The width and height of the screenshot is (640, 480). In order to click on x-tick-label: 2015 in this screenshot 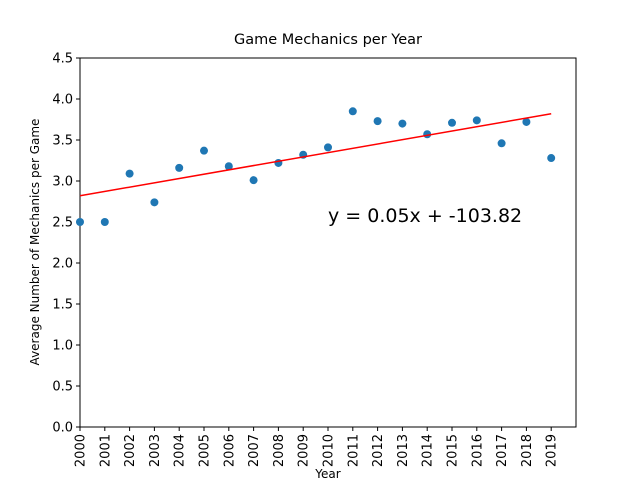, I will do `click(453, 450)`.